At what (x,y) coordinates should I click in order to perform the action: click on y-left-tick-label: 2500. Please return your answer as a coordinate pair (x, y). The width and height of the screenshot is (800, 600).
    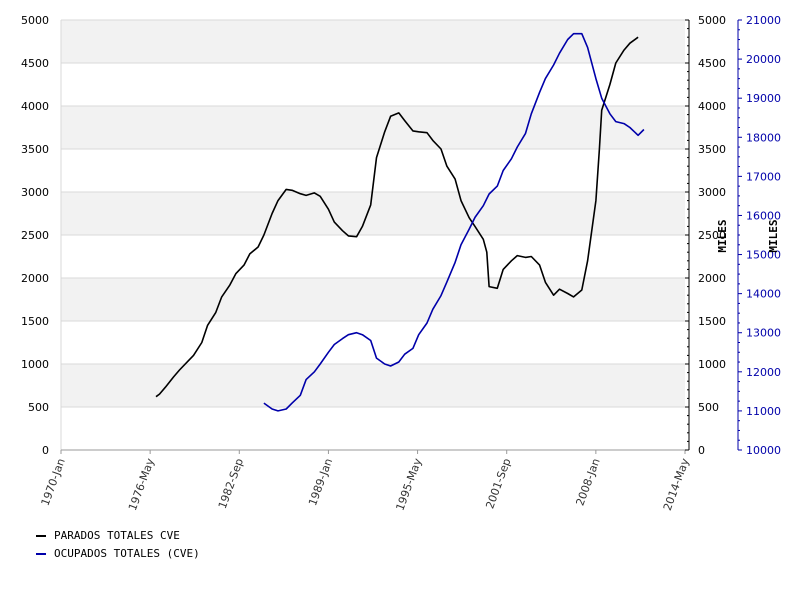
    Looking at the image, I should click on (35, 235).